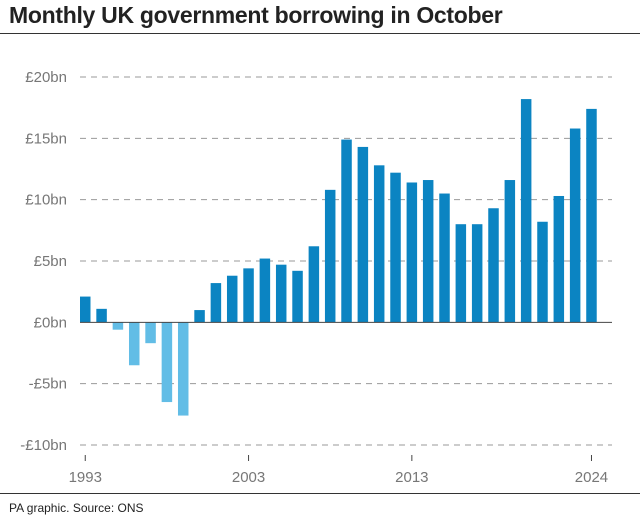  What do you see at coordinates (46, 77) in the screenshot?
I see `y-tick-label: £20bn` at bounding box center [46, 77].